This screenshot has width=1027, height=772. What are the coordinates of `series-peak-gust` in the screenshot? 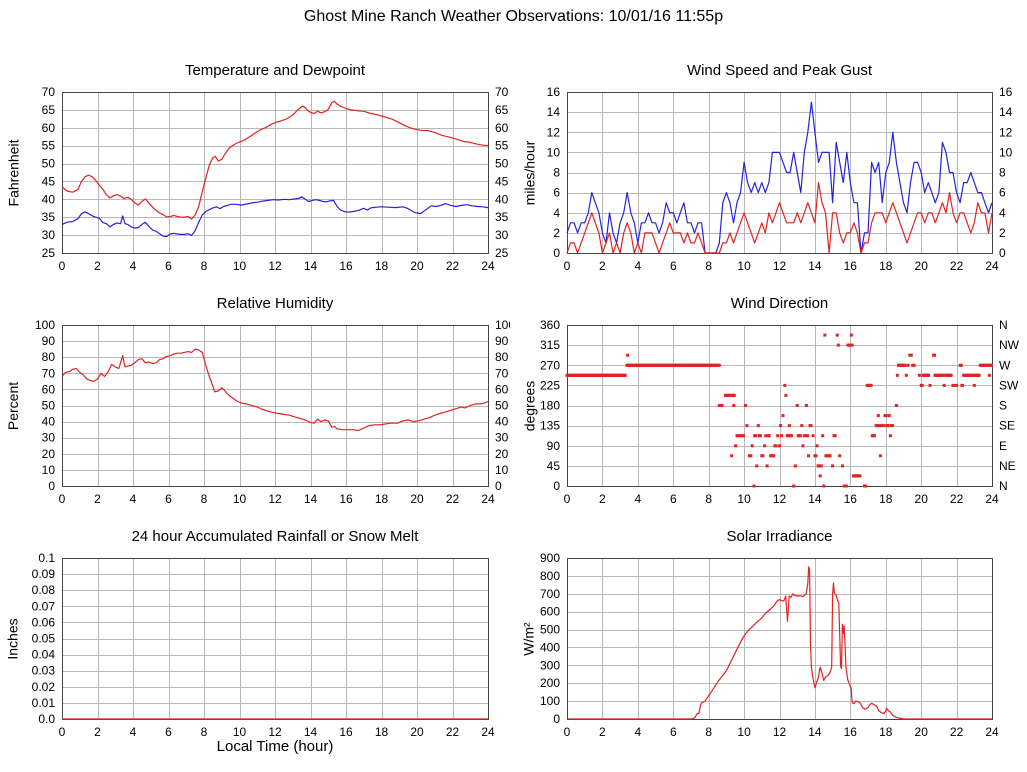 It's located at (779, 177).